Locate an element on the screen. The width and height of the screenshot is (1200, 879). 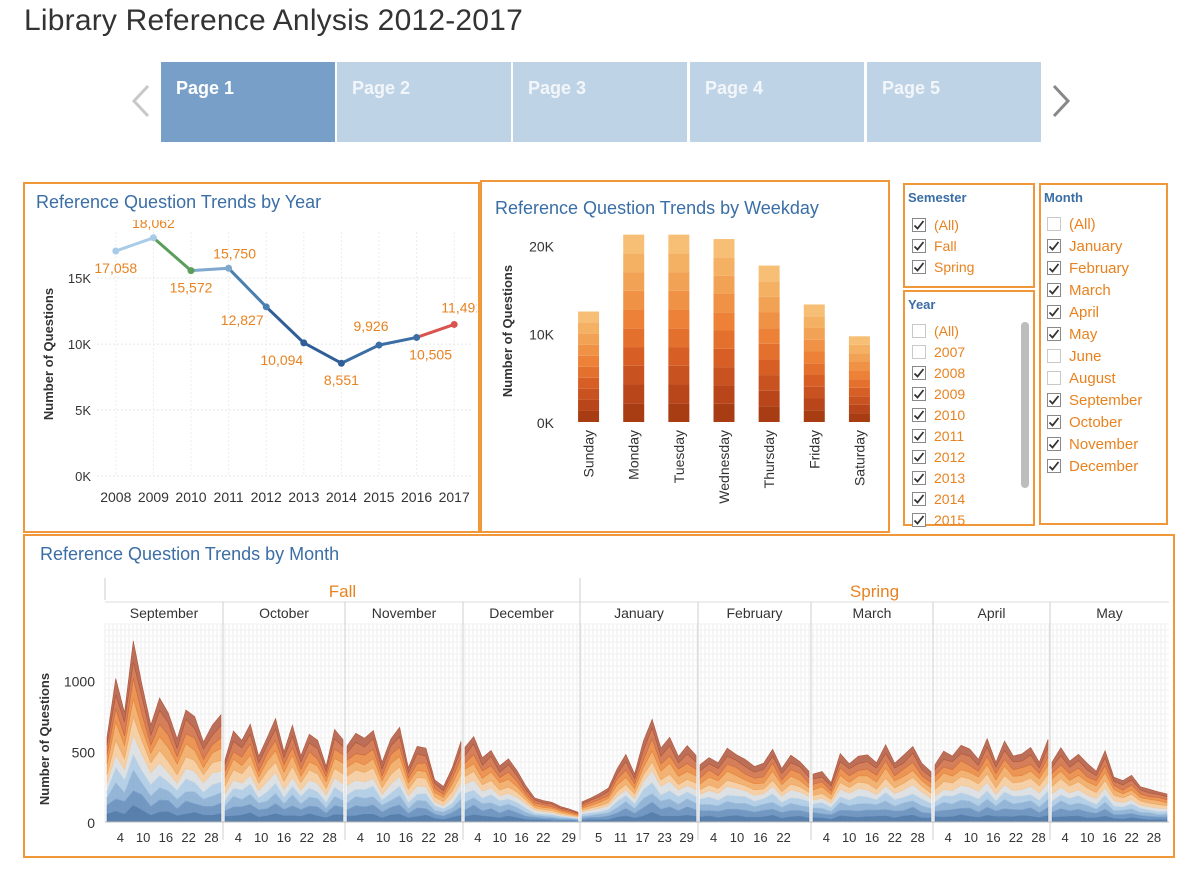
prev-page-button is located at coordinates (141, 101).